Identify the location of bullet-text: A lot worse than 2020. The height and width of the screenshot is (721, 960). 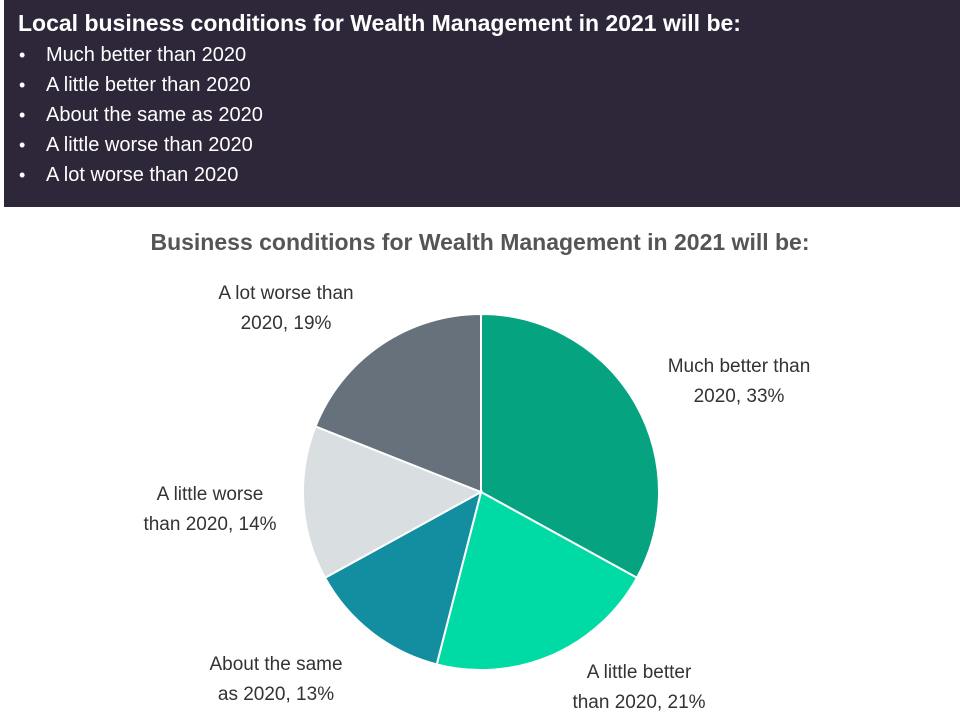
(142, 175).